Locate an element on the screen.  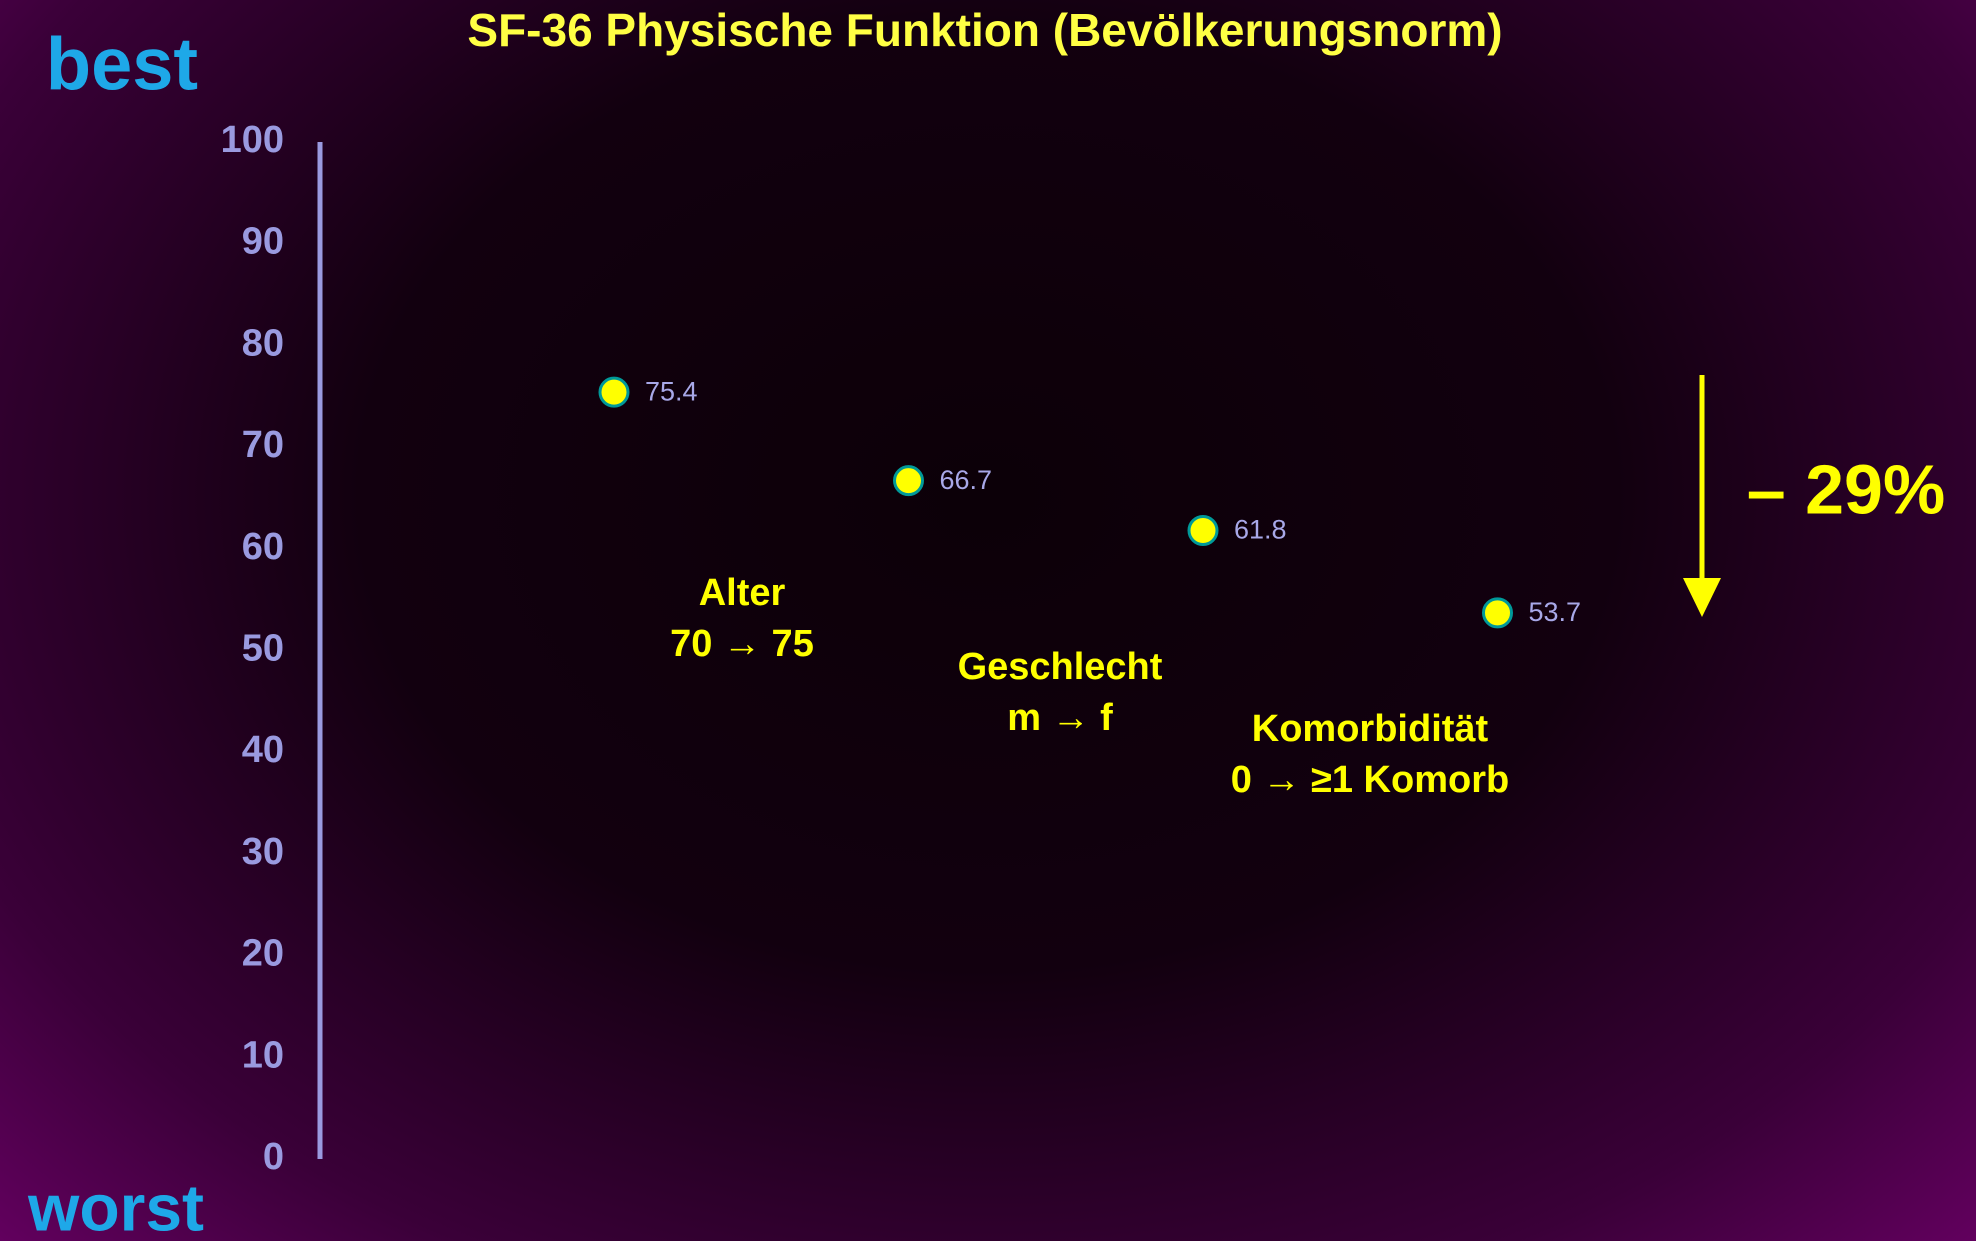
value-label: 75.4 is located at coordinates (671, 391).